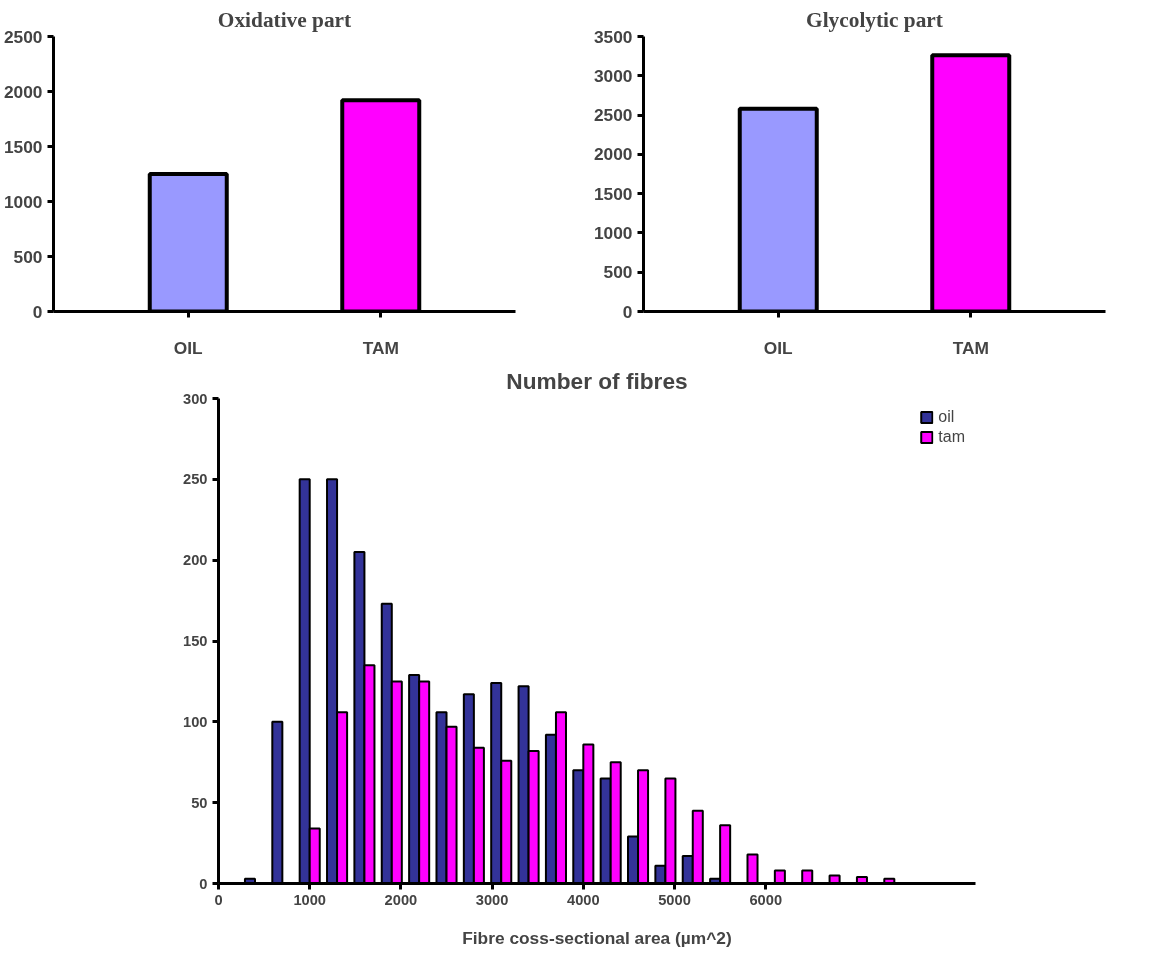  What do you see at coordinates (195, 641) in the screenshot?
I see `y-tick-label: 150` at bounding box center [195, 641].